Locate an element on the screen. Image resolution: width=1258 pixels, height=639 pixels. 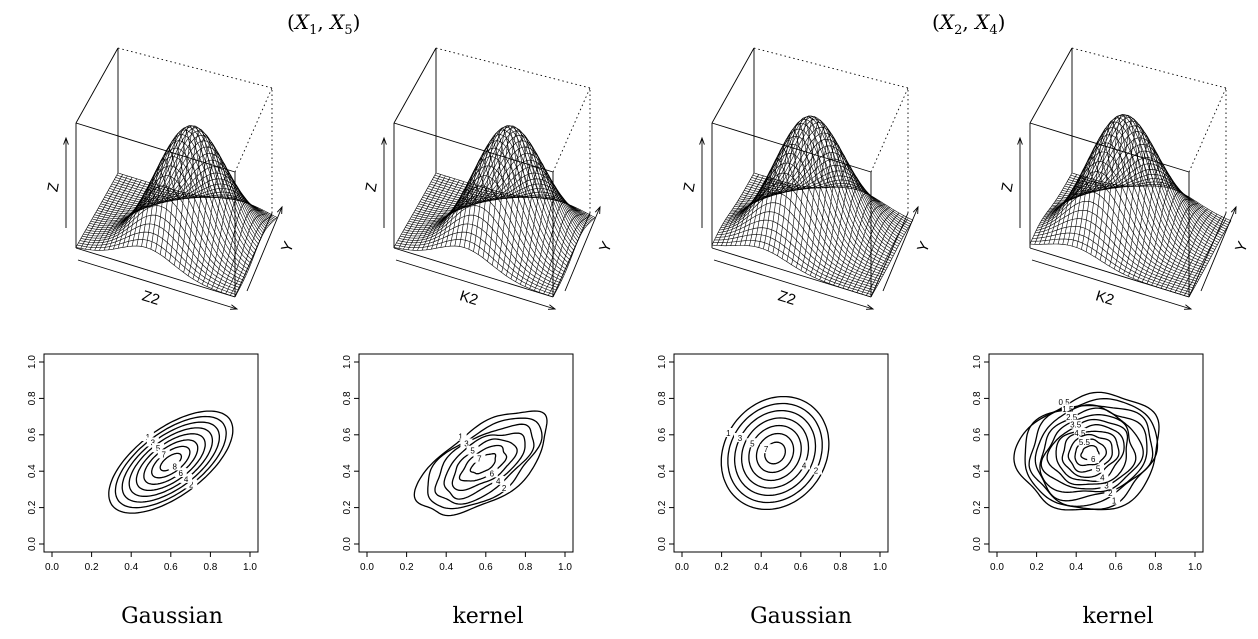
contour-label: 5 is located at coordinates (158, 448).